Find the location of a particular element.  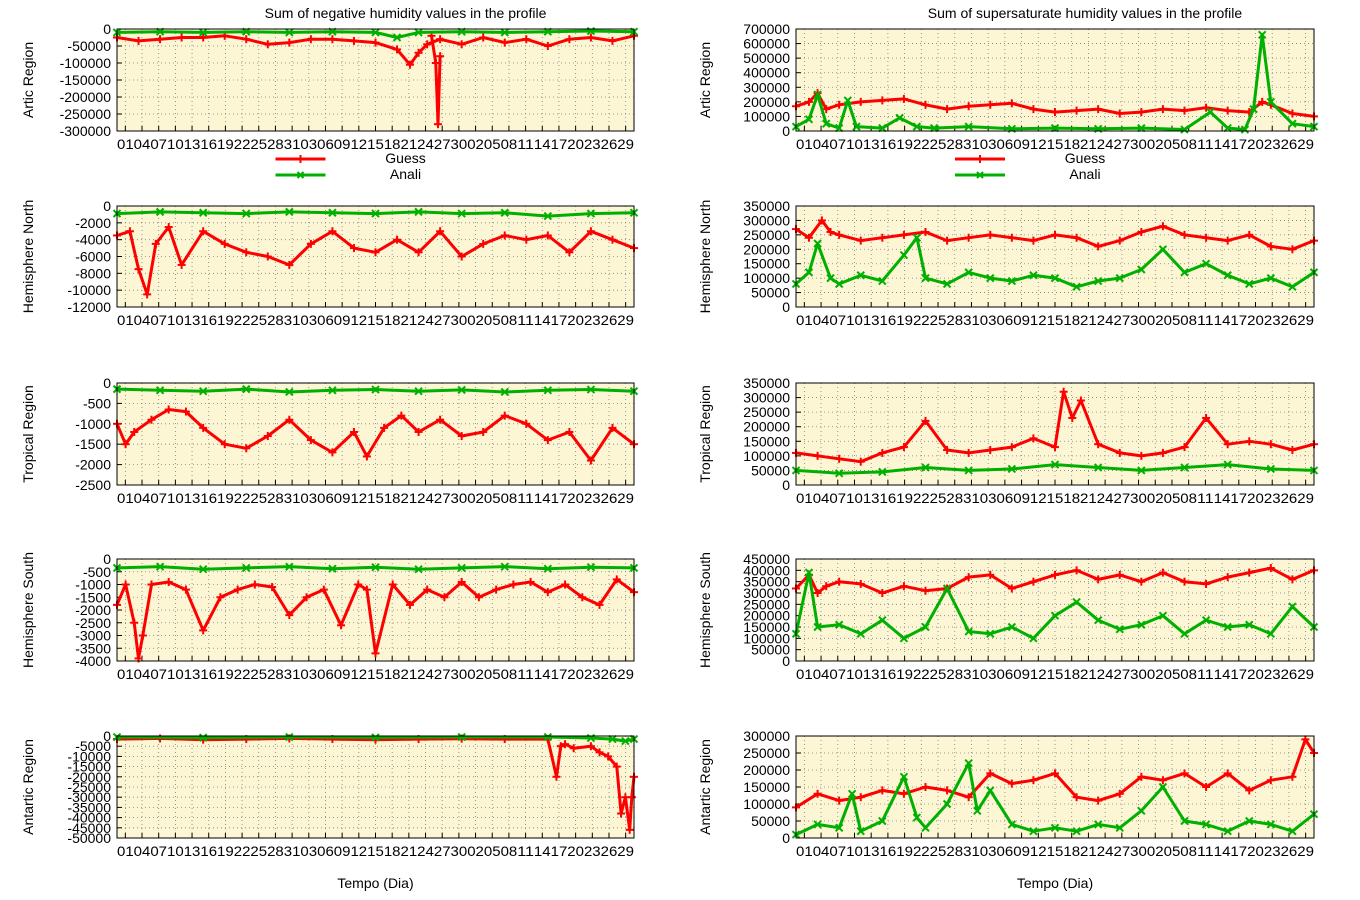

y-tick-label: 300000 is located at coordinates (766, 736).